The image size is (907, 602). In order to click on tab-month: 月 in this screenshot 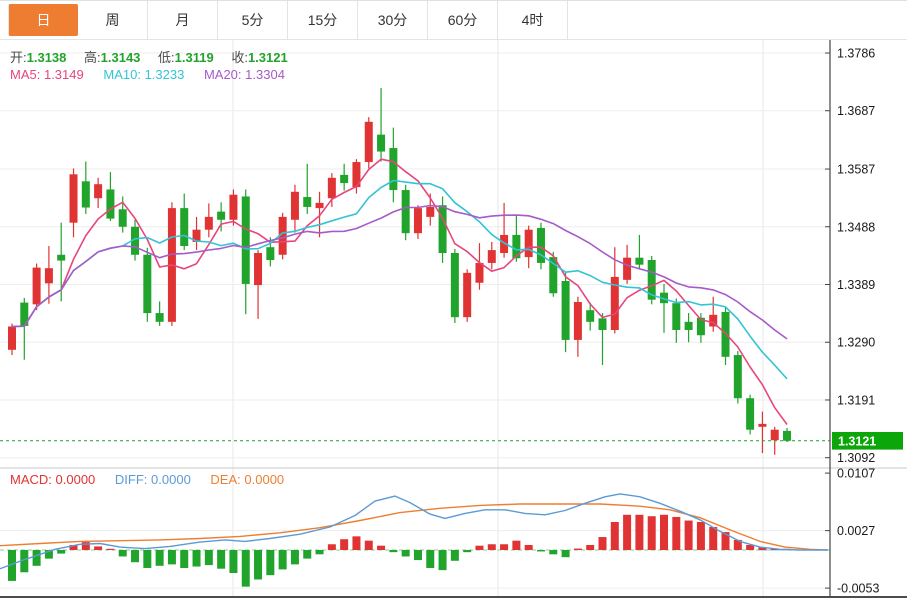, I will do `click(183, 20)`.